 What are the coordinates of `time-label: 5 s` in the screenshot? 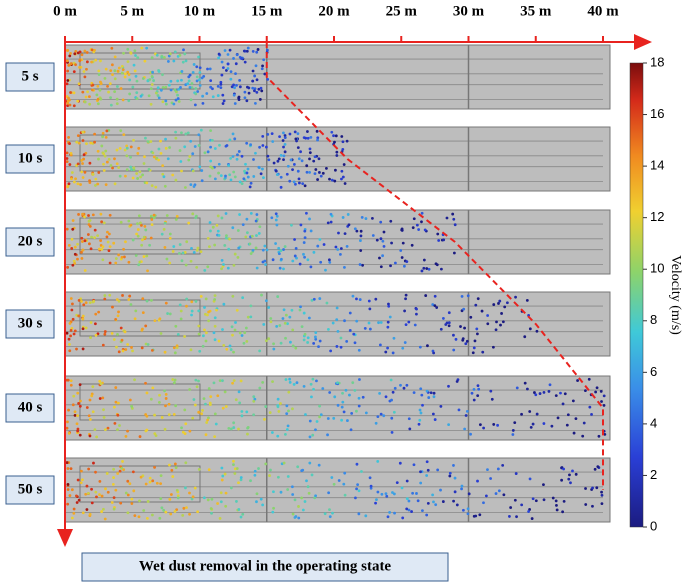 It's located at (29, 76).